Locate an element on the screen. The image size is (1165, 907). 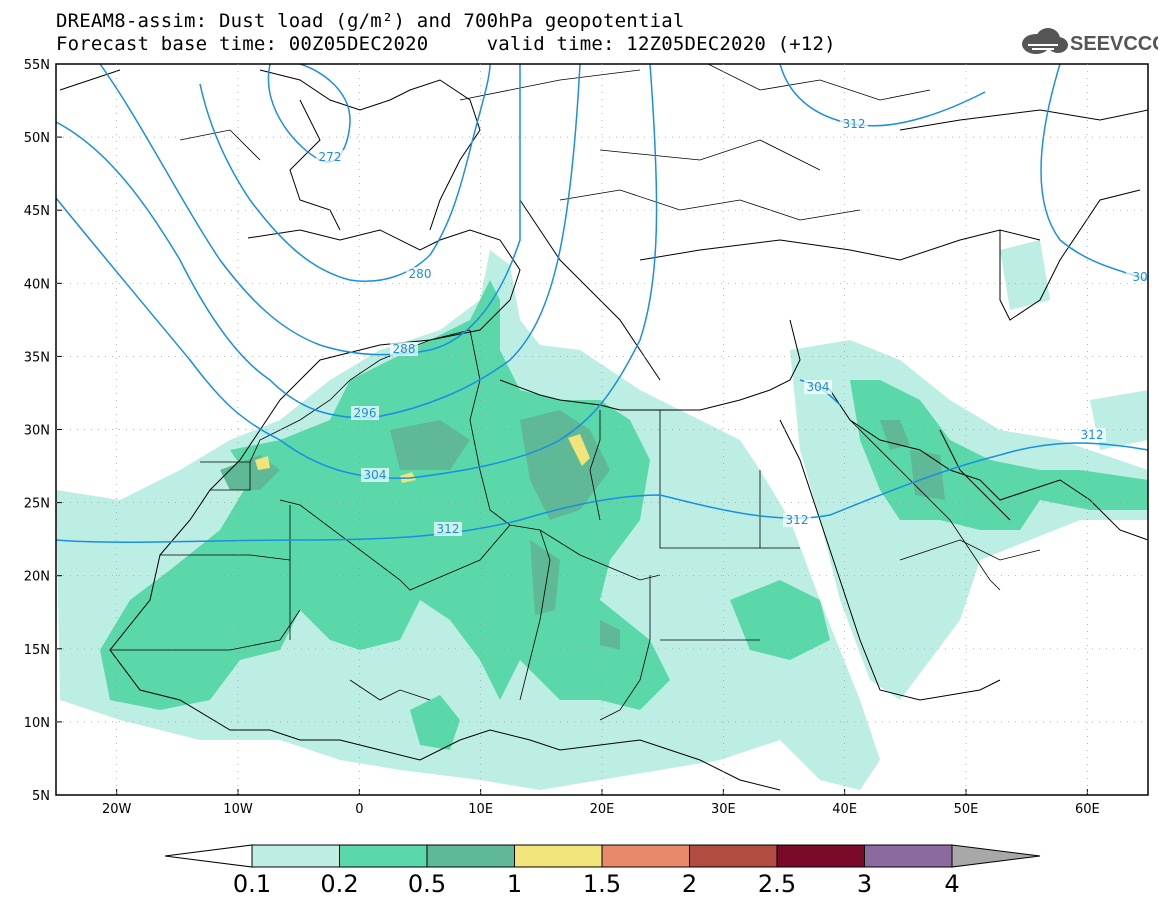
contour-label: 272 is located at coordinates (330, 157).